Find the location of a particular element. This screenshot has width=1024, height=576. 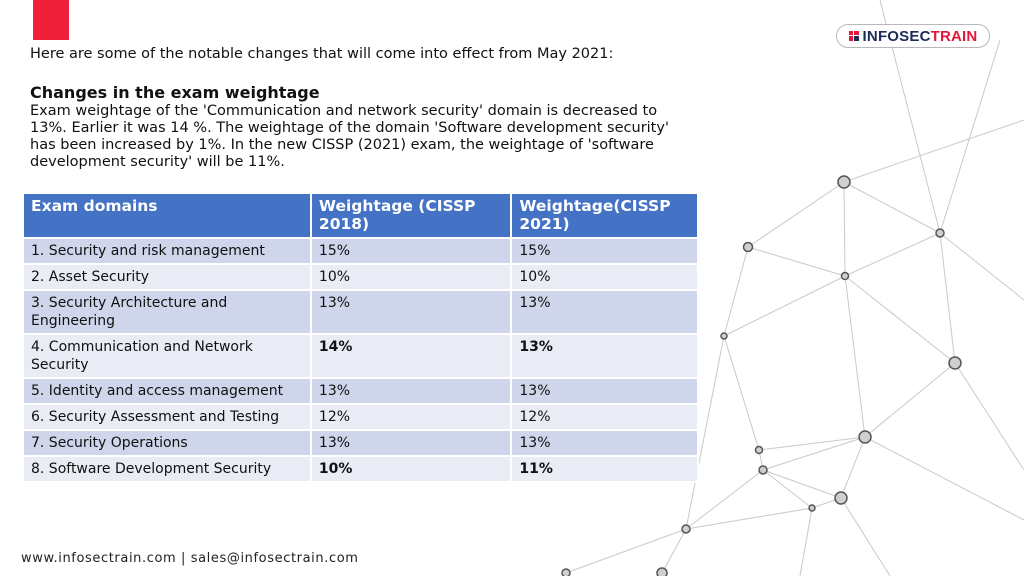

header-weightage-2021: Weightage(CISSP 2021) is located at coordinates (604, 215).